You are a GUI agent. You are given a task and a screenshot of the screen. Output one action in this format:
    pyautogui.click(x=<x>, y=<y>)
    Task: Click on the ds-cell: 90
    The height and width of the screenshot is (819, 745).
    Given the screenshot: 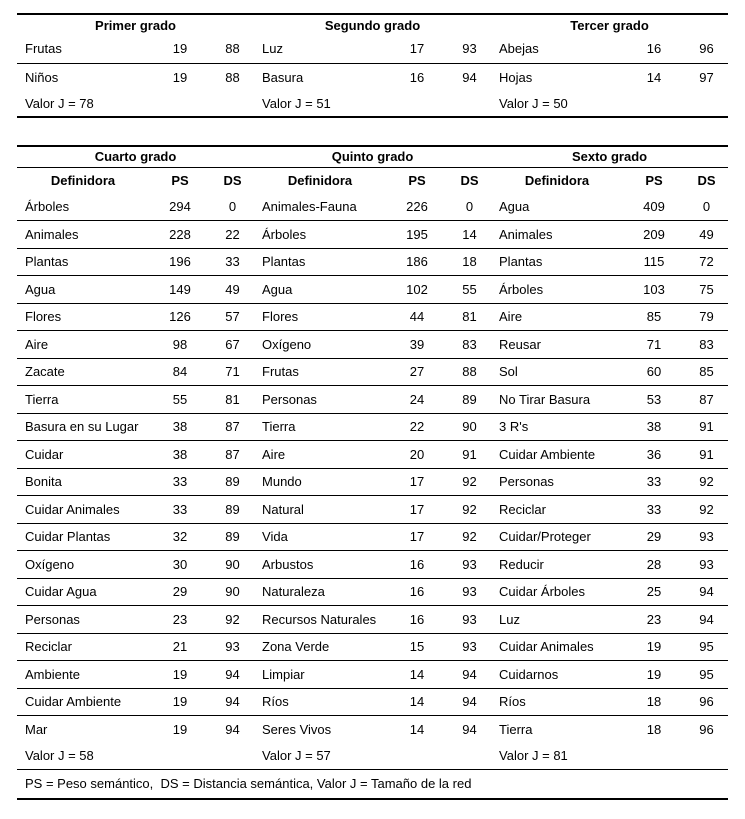 What is the action you would take?
    pyautogui.click(x=232, y=564)
    